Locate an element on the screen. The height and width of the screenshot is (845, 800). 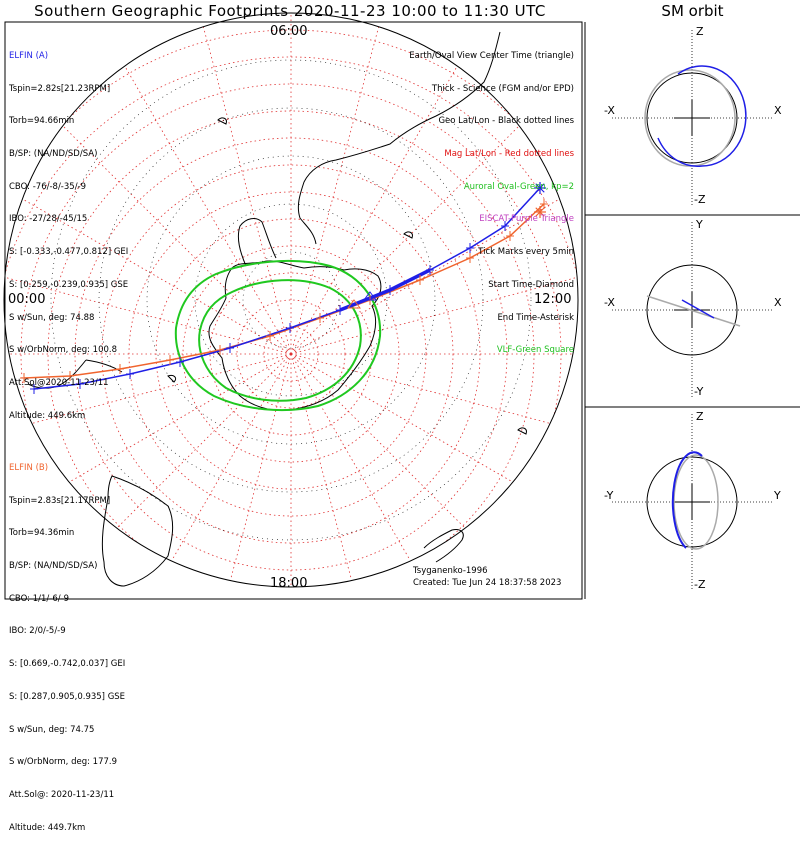
hour-label-top: 06:00 is located at coordinates (289, 31).